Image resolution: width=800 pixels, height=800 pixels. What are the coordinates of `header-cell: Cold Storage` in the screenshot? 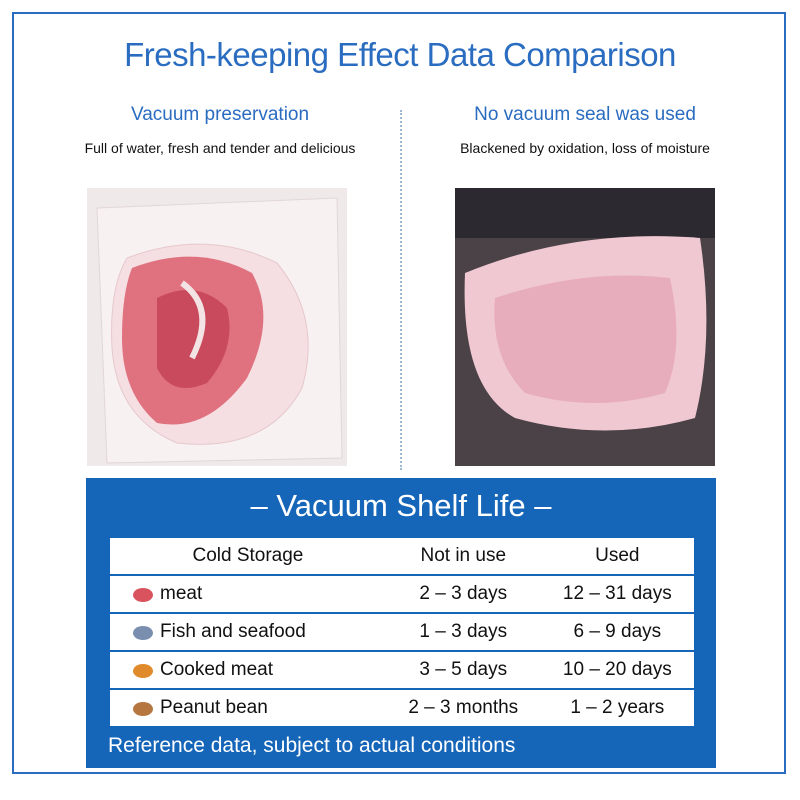 It's located at (248, 557).